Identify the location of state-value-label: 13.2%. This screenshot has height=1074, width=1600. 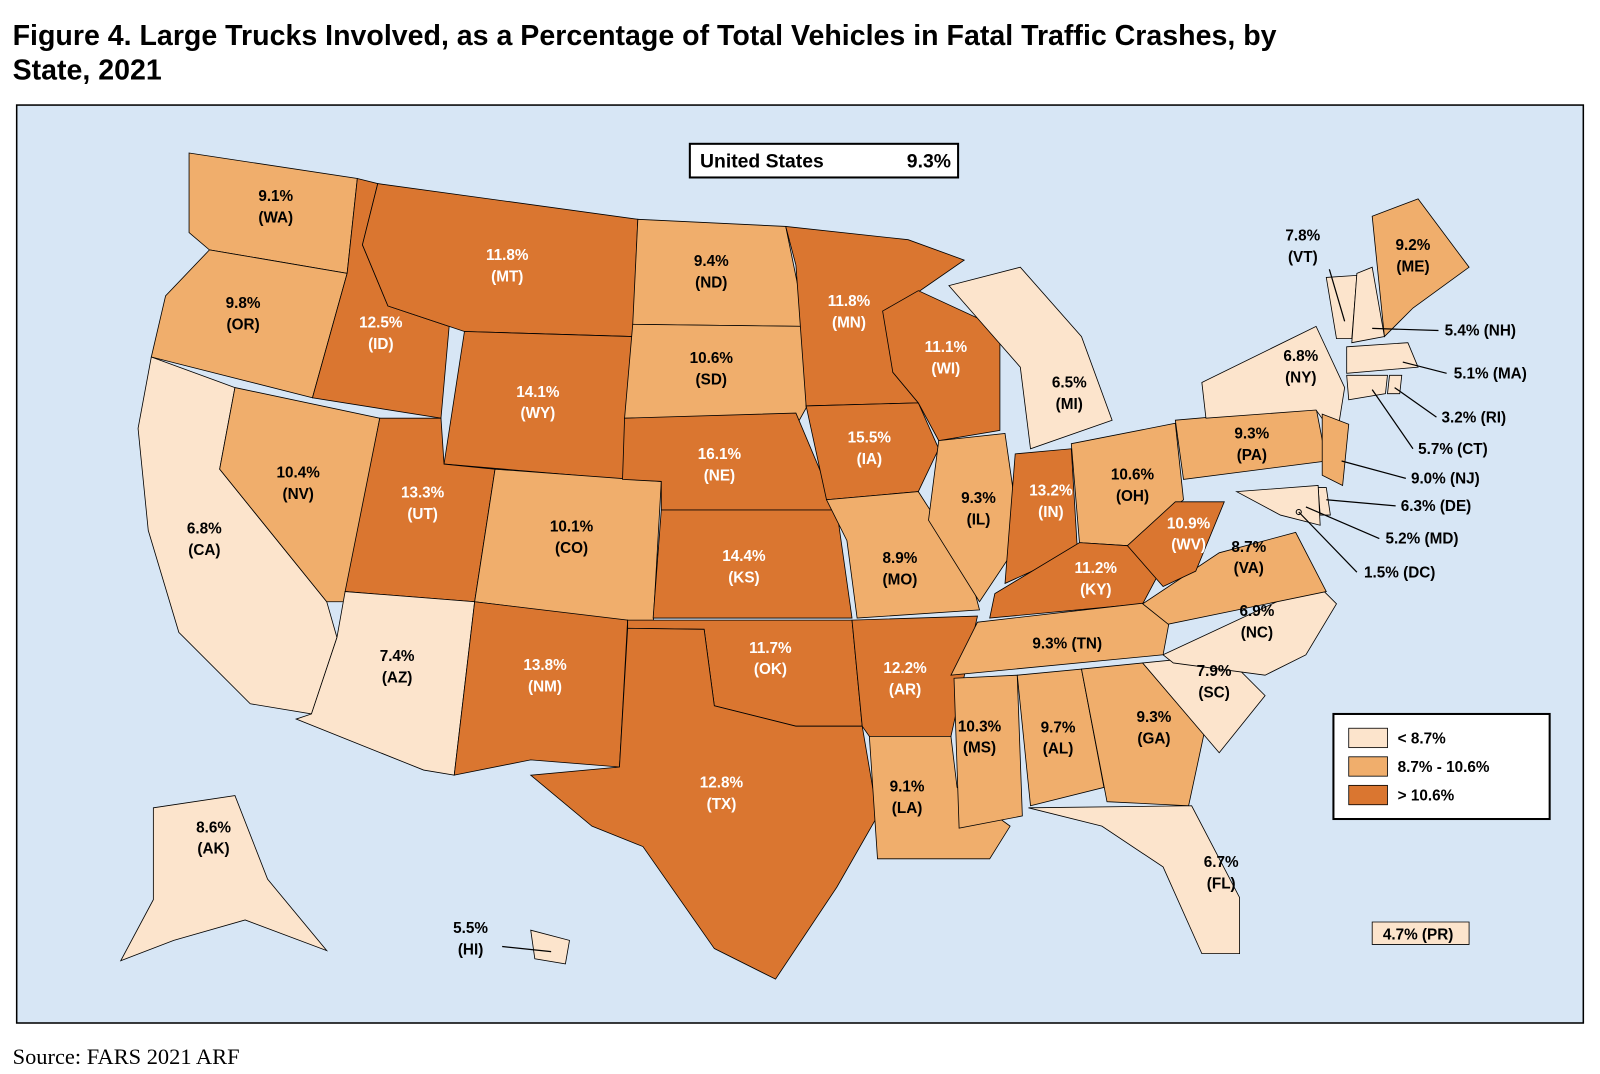
(1051, 491).